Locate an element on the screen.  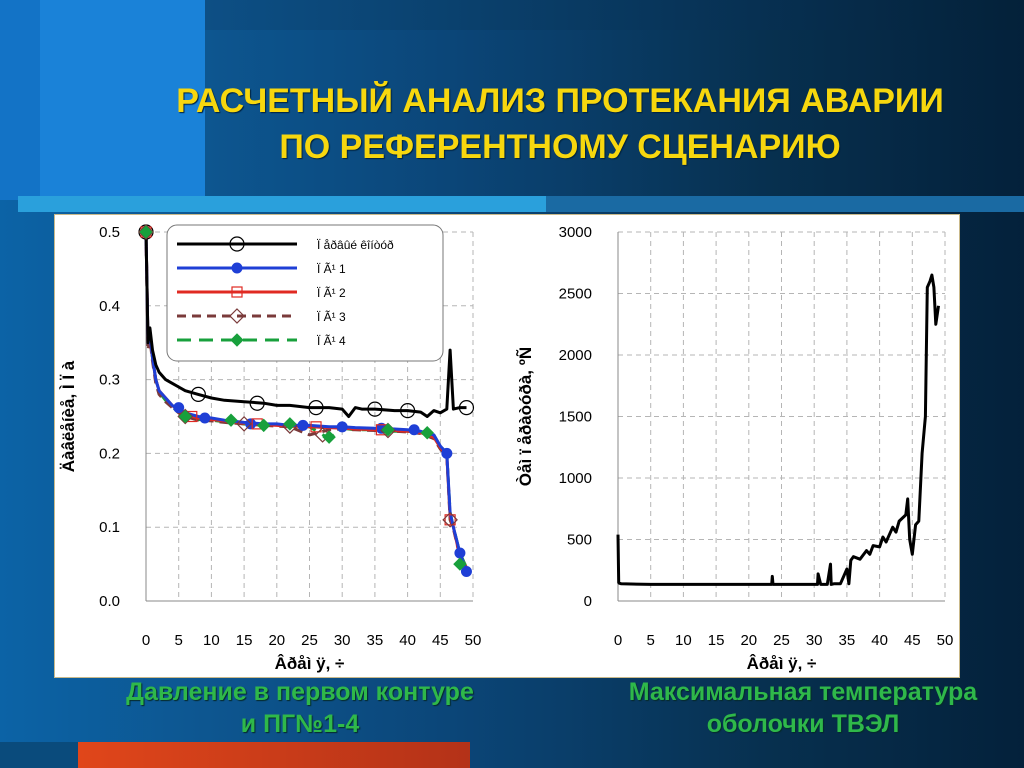
background-bottom-block is located at coordinates (39, 755).